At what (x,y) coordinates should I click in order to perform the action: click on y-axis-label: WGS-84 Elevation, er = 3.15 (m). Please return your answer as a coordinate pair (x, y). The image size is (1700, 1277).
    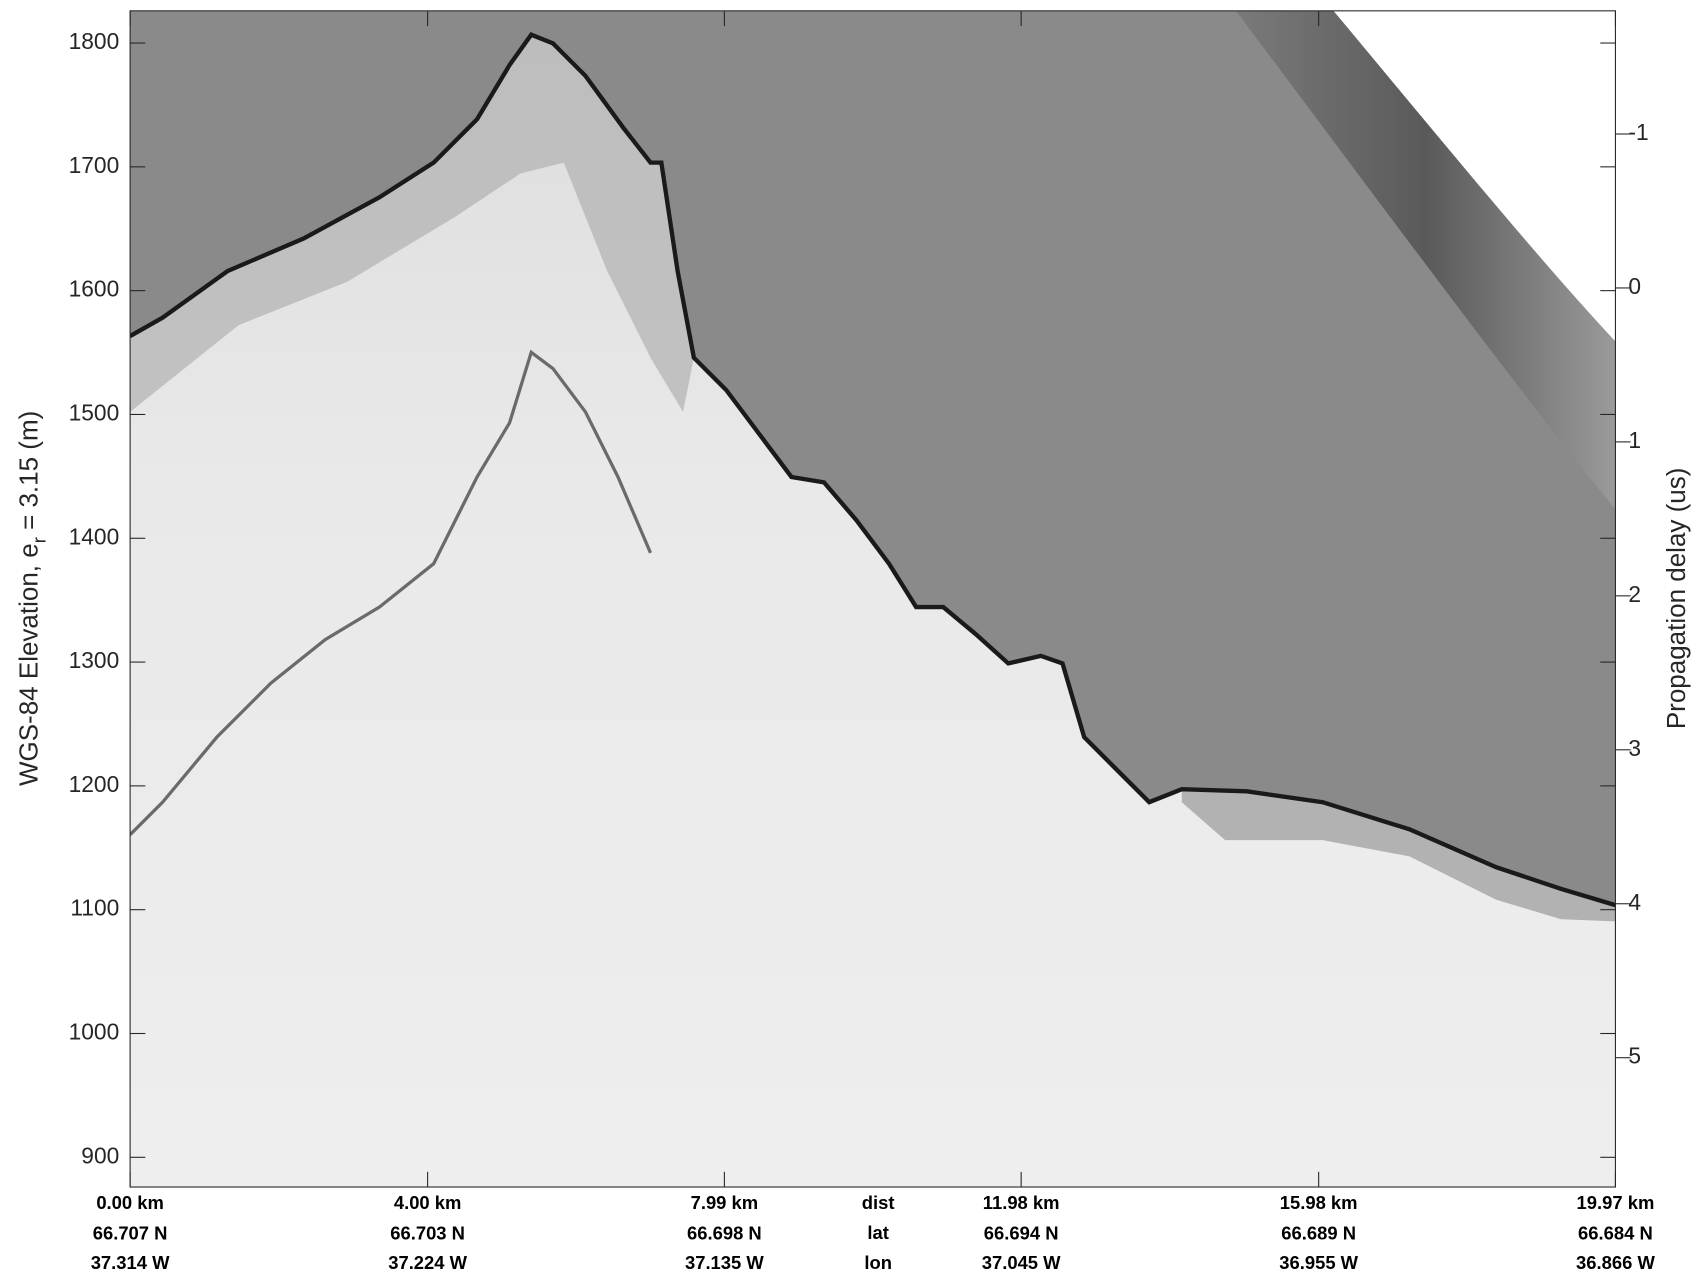
    Looking at the image, I should click on (31, 598).